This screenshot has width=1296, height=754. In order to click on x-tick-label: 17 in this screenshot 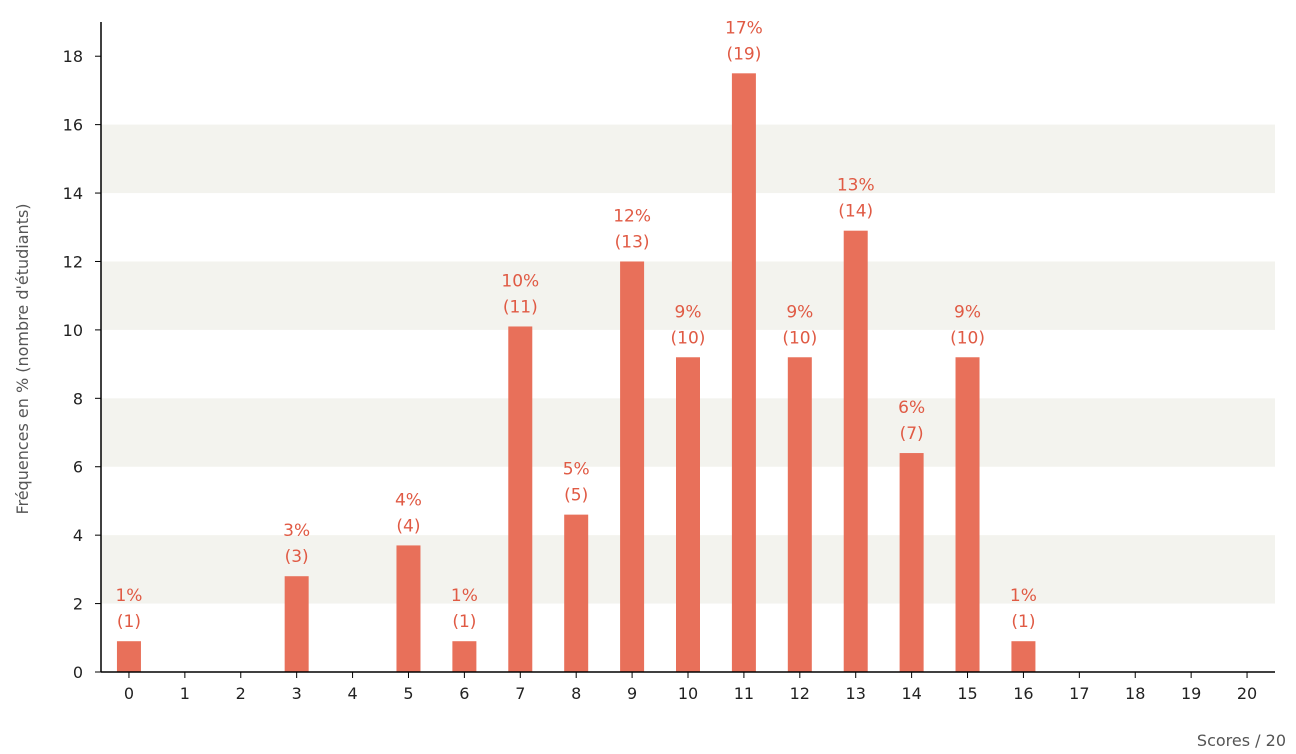, I will do `click(1079, 693)`.